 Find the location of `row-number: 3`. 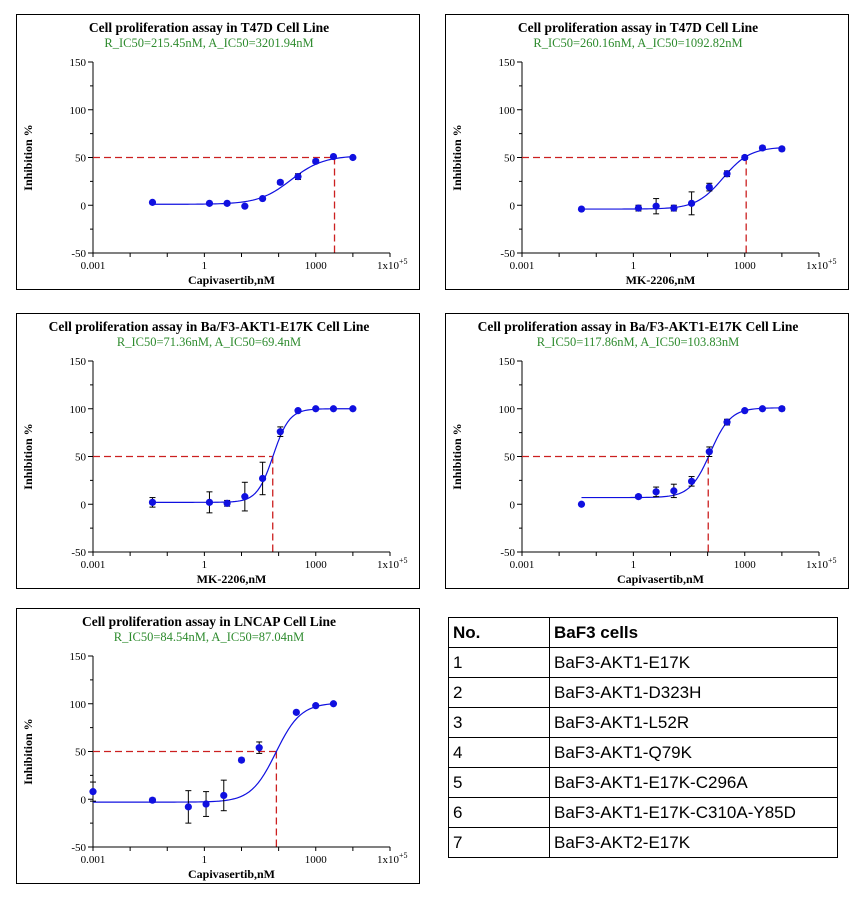

row-number: 3 is located at coordinates (499, 722).